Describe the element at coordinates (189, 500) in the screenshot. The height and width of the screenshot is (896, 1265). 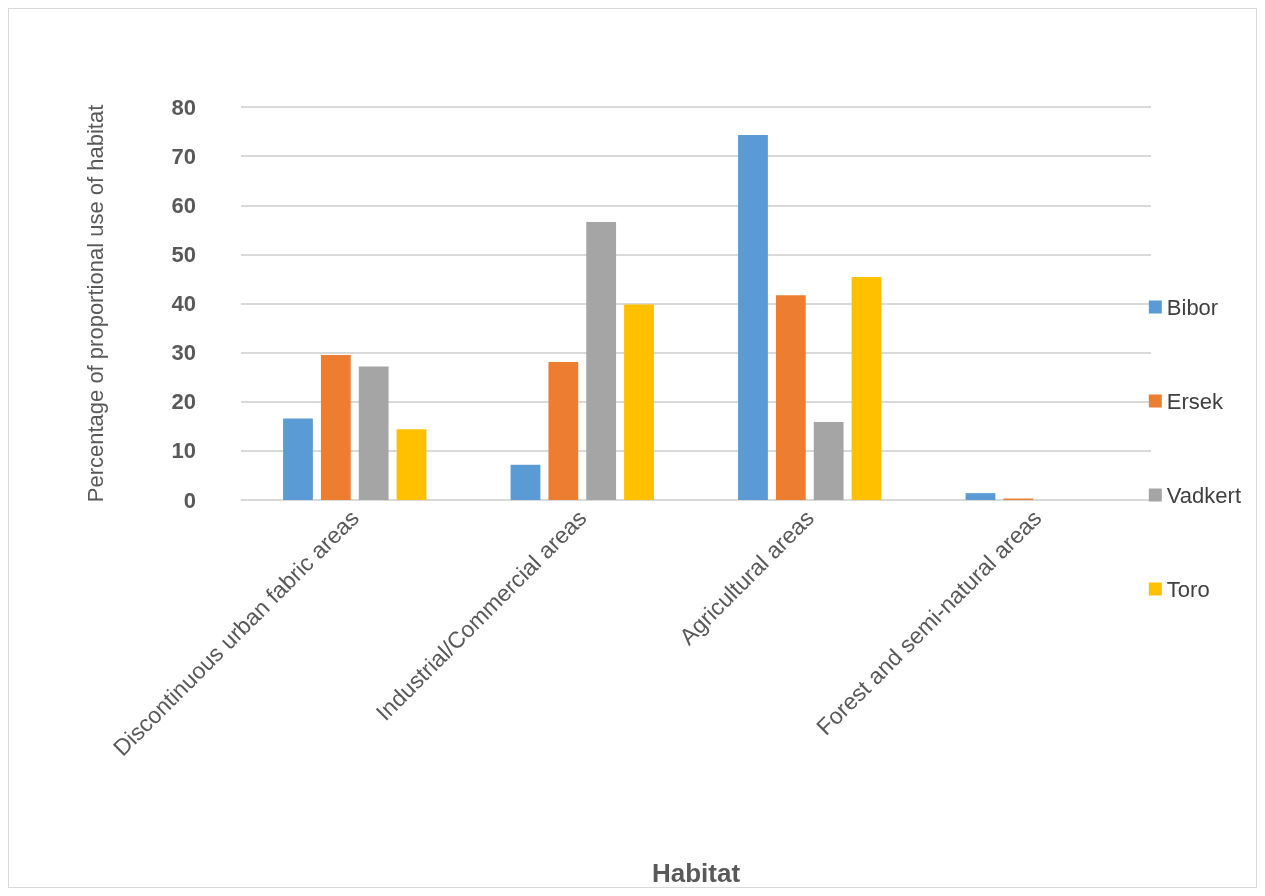
I see `y-tick-label: 0` at that location.